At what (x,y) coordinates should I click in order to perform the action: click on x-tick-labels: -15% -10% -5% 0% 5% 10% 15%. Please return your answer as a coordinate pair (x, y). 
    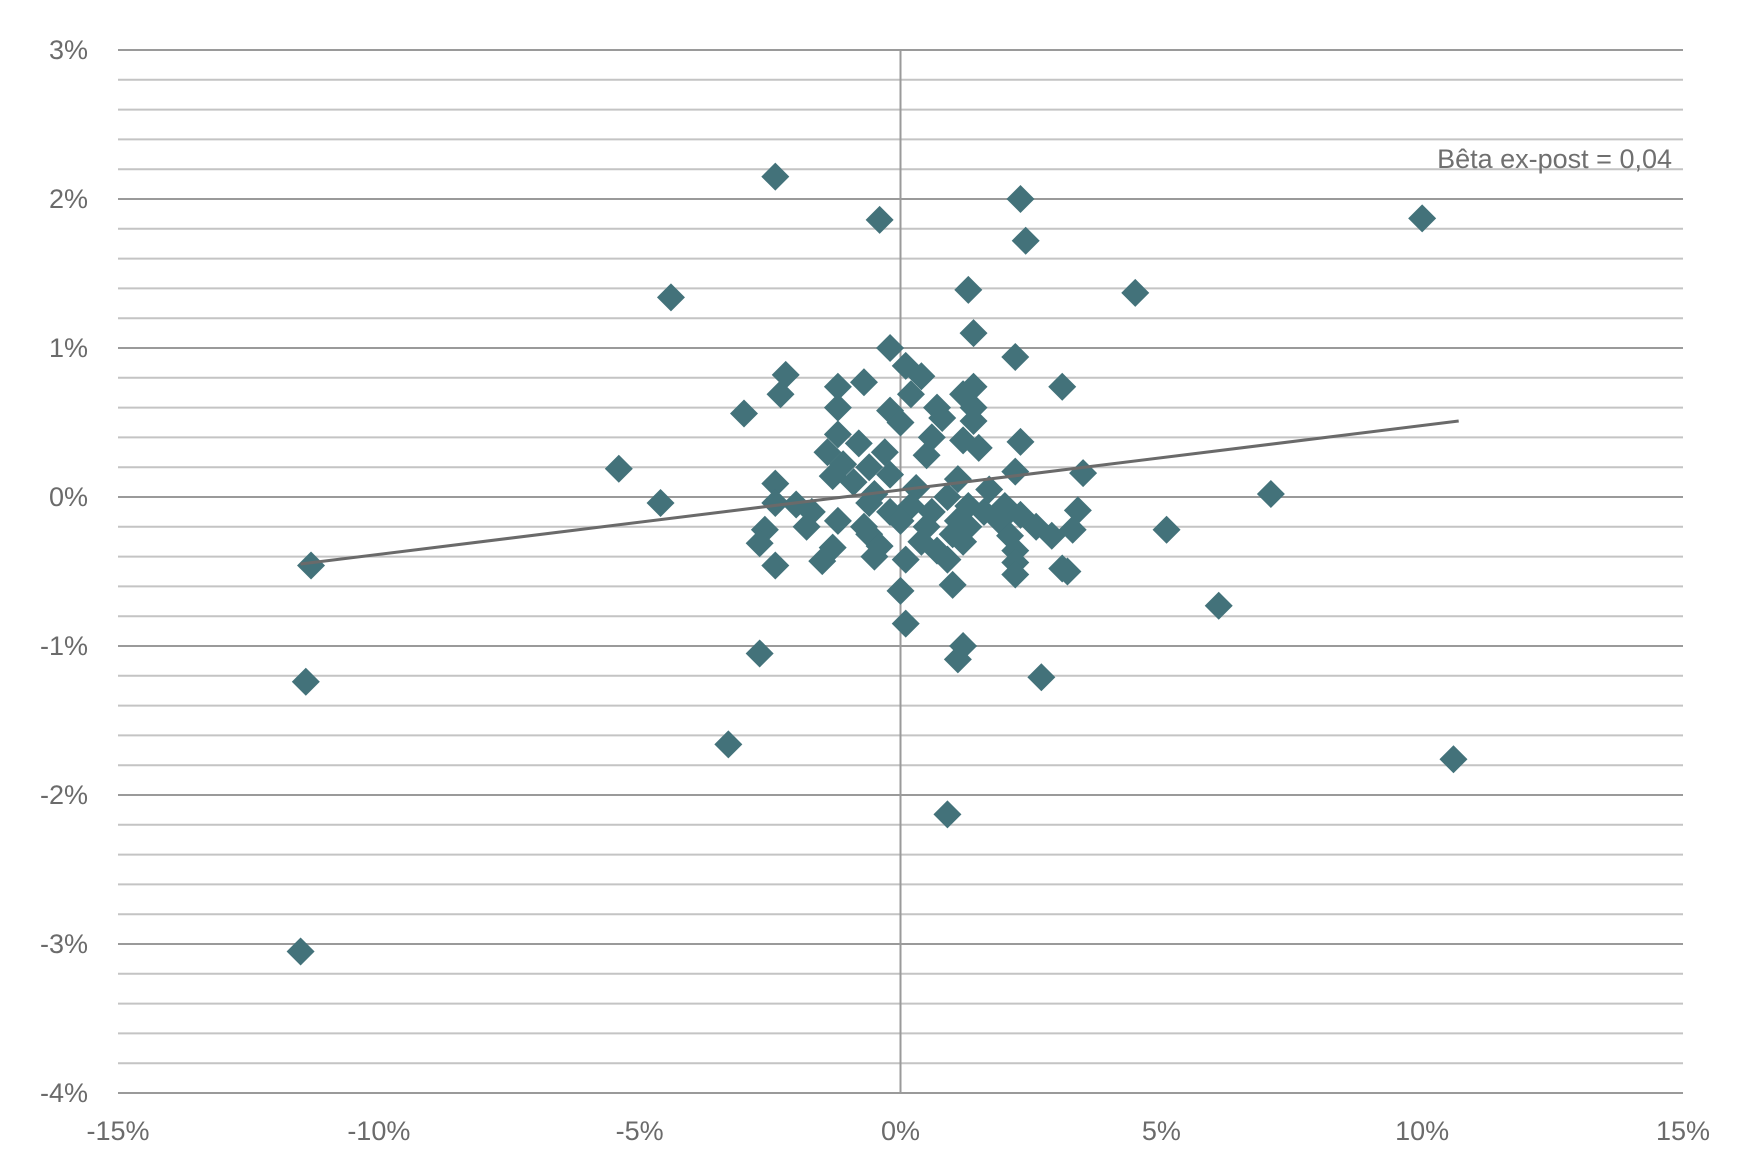
    Looking at the image, I should click on (898, 1131).